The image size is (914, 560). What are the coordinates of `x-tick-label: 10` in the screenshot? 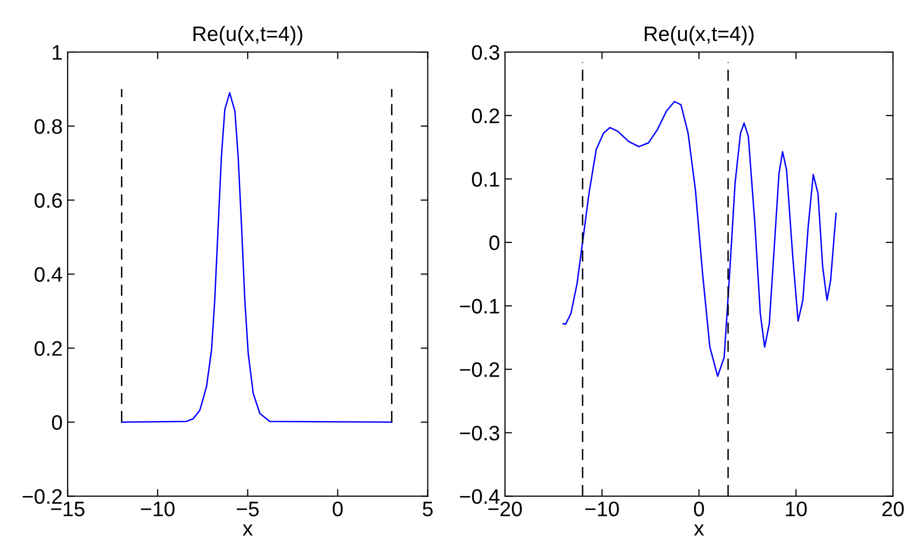 It's located at (796, 509).